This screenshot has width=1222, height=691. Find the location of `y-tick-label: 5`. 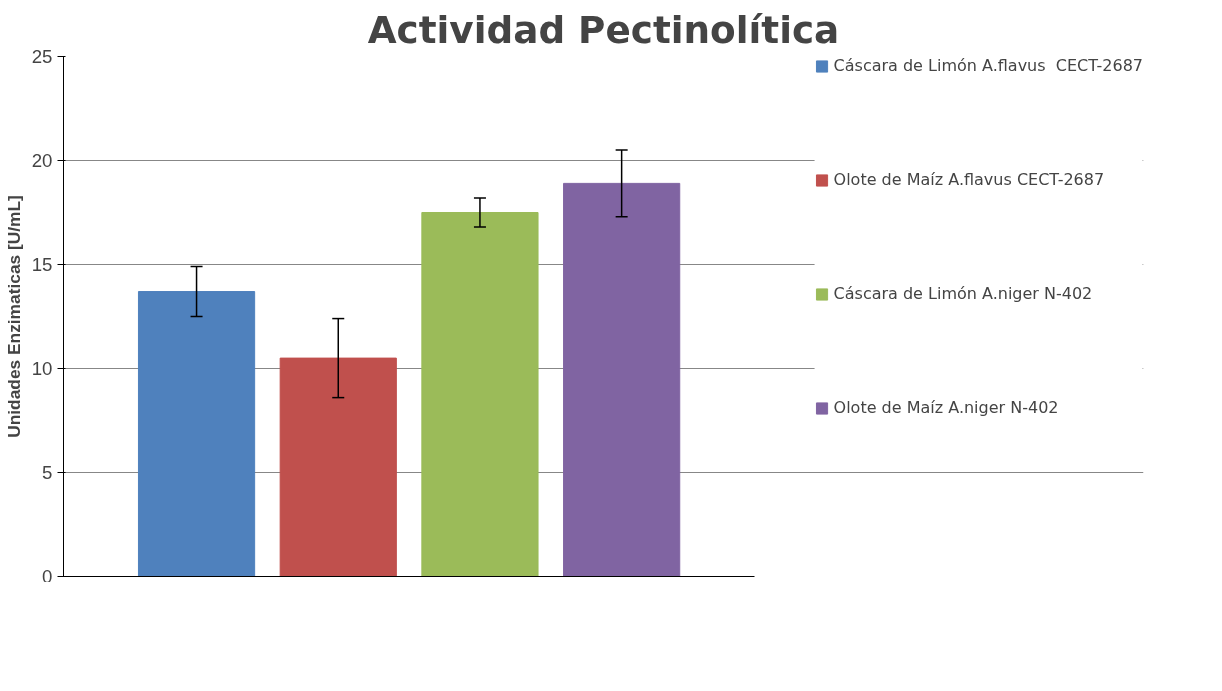

y-tick-label: 5 is located at coordinates (47, 472).